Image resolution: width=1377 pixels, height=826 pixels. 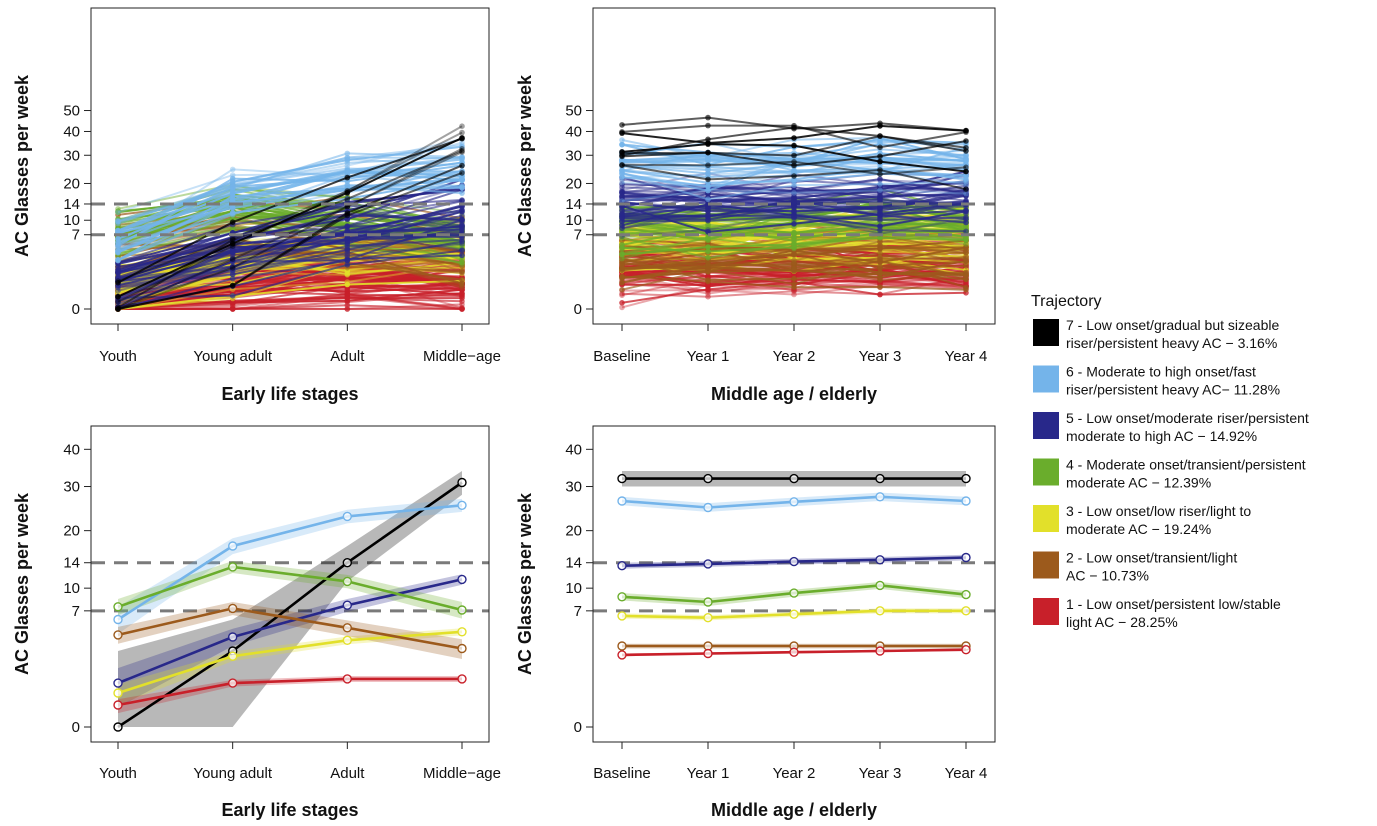 I want to click on y-tick-label: 50, so click(x=71, y=111).